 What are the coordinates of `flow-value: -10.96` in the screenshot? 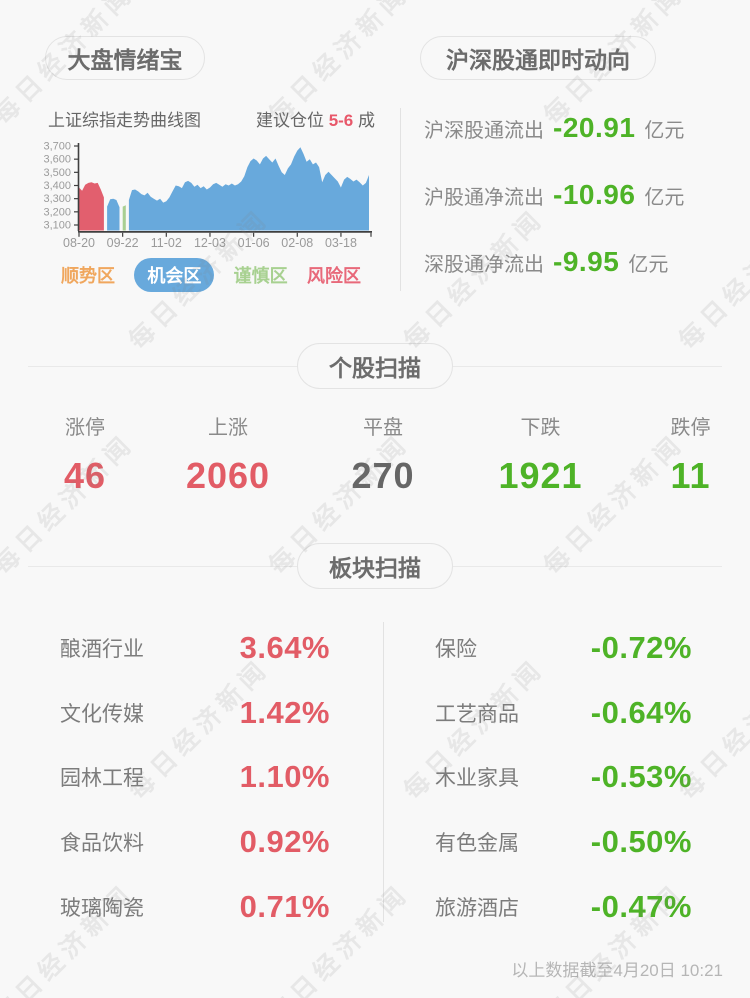 It's located at (594, 194).